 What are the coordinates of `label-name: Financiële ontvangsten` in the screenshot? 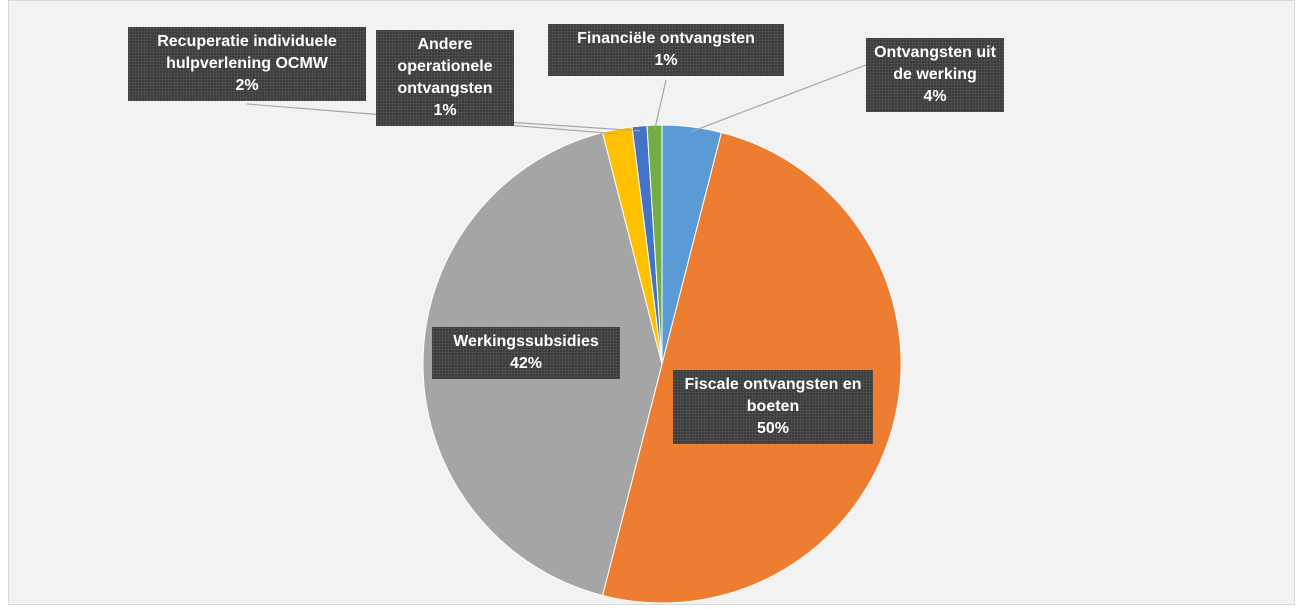 It's located at (666, 38).